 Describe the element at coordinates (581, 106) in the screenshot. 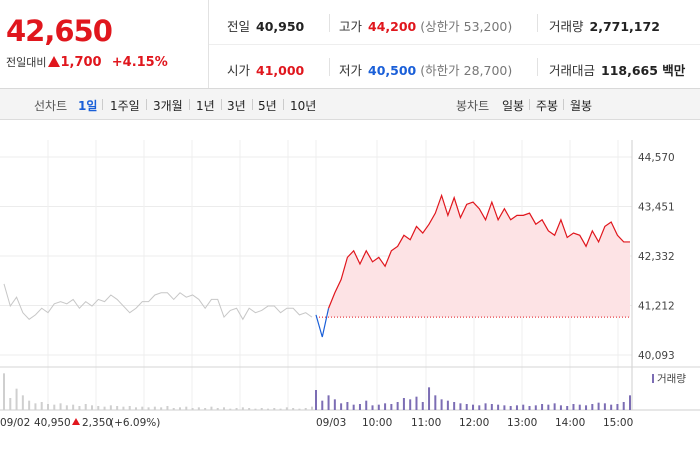

I see `tab-monthly-candle: 월봉` at that location.